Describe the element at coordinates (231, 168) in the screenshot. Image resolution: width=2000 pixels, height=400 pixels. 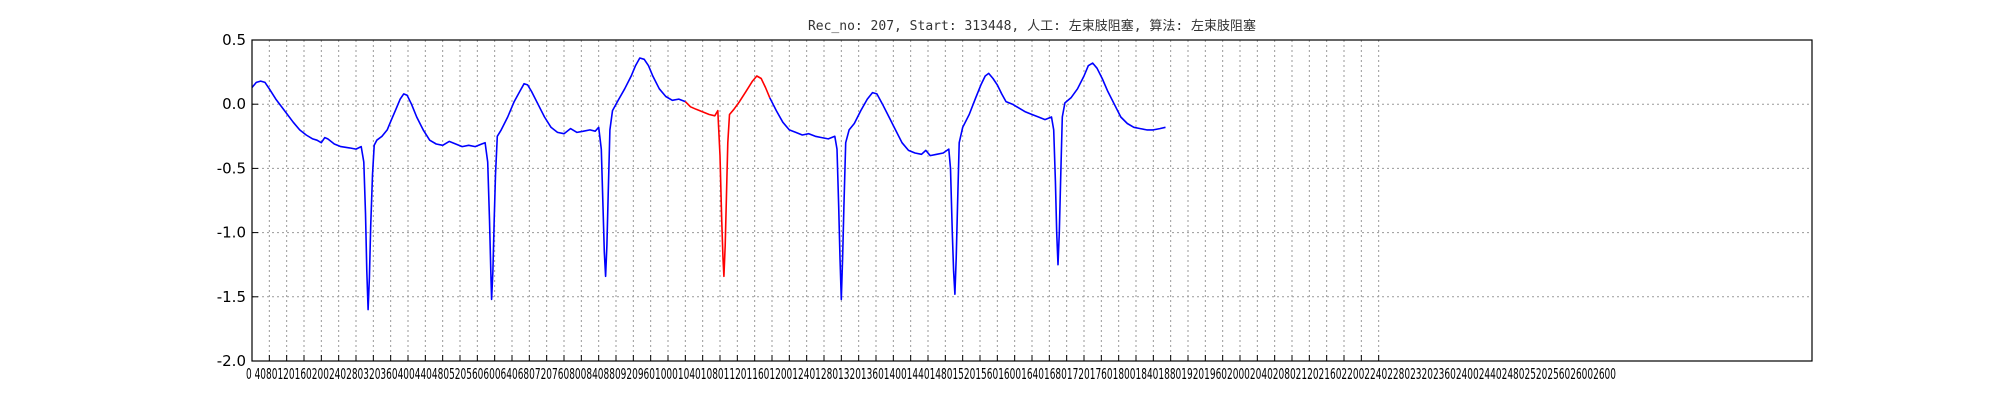
I see `y-tick-label: -0.5` at that location.